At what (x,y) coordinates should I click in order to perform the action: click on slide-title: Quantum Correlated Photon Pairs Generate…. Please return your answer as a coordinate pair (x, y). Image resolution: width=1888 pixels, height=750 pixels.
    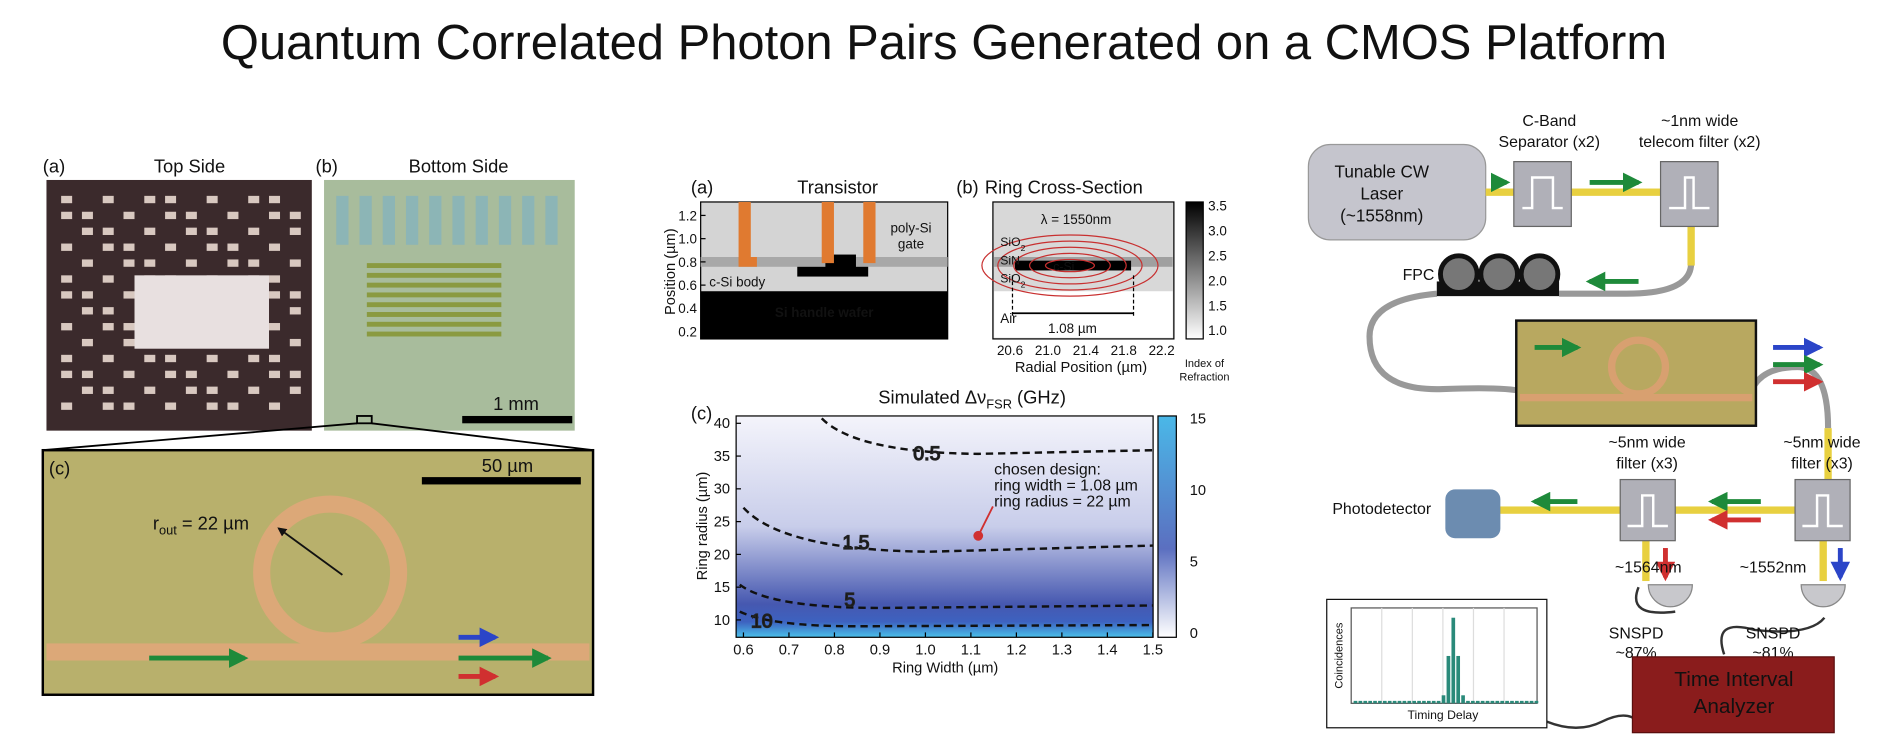
    Looking at the image, I should click on (944, 43).